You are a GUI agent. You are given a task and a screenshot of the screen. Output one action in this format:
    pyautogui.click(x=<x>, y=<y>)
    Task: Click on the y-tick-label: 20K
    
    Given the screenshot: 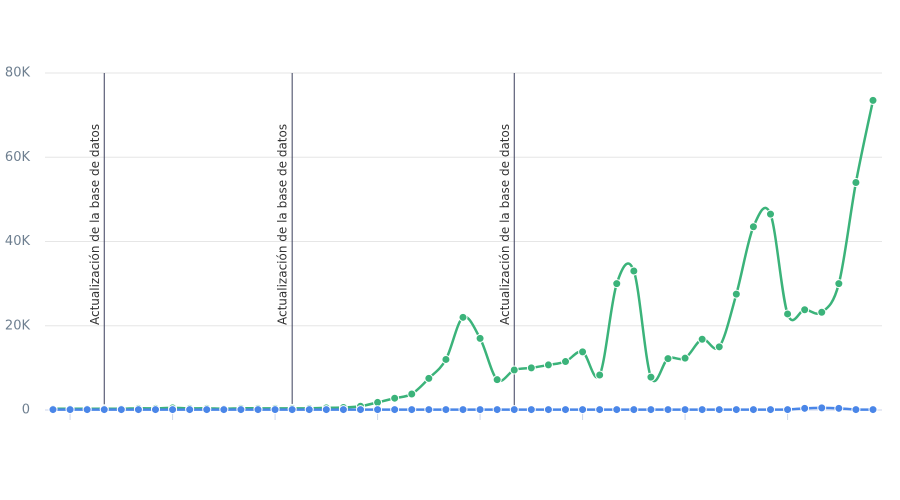 What is the action you would take?
    pyautogui.click(x=18, y=325)
    